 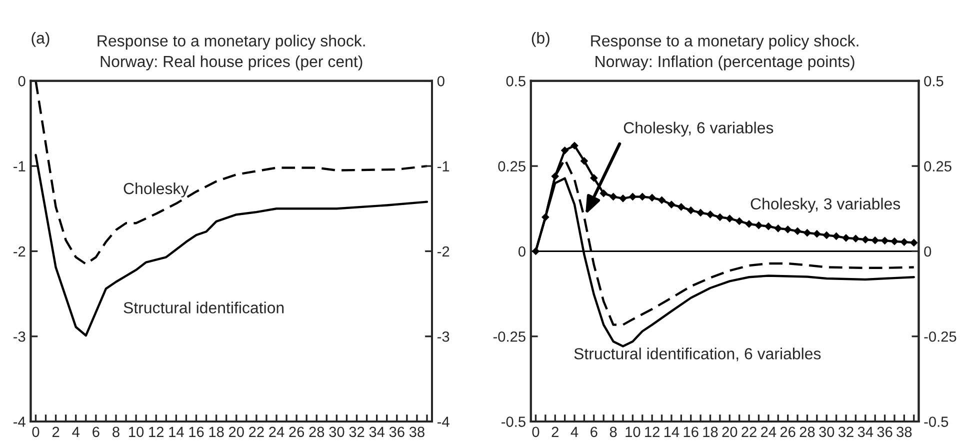 I want to click on x-tick-label: 10, so click(x=633, y=432).